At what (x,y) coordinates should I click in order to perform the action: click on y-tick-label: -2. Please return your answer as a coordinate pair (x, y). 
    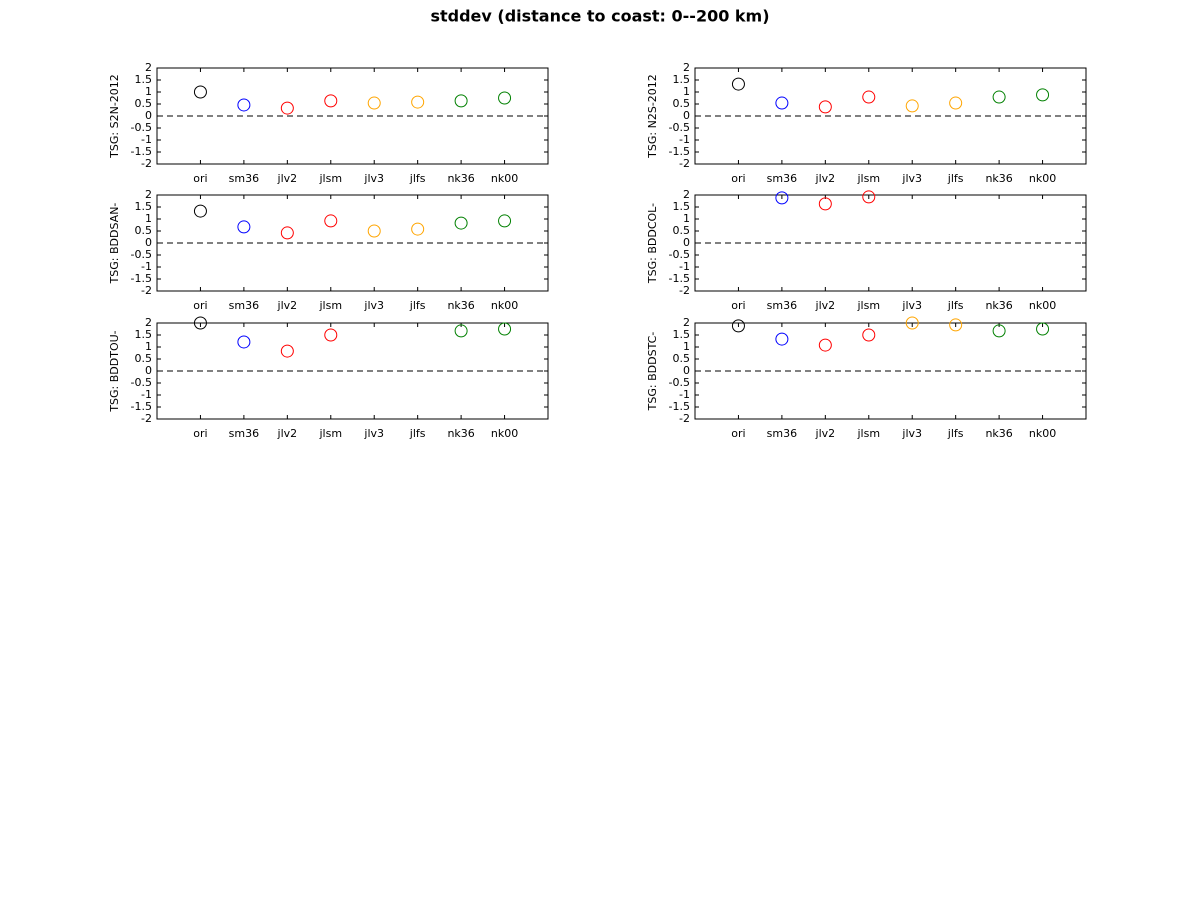
    Looking at the image, I should click on (684, 290).